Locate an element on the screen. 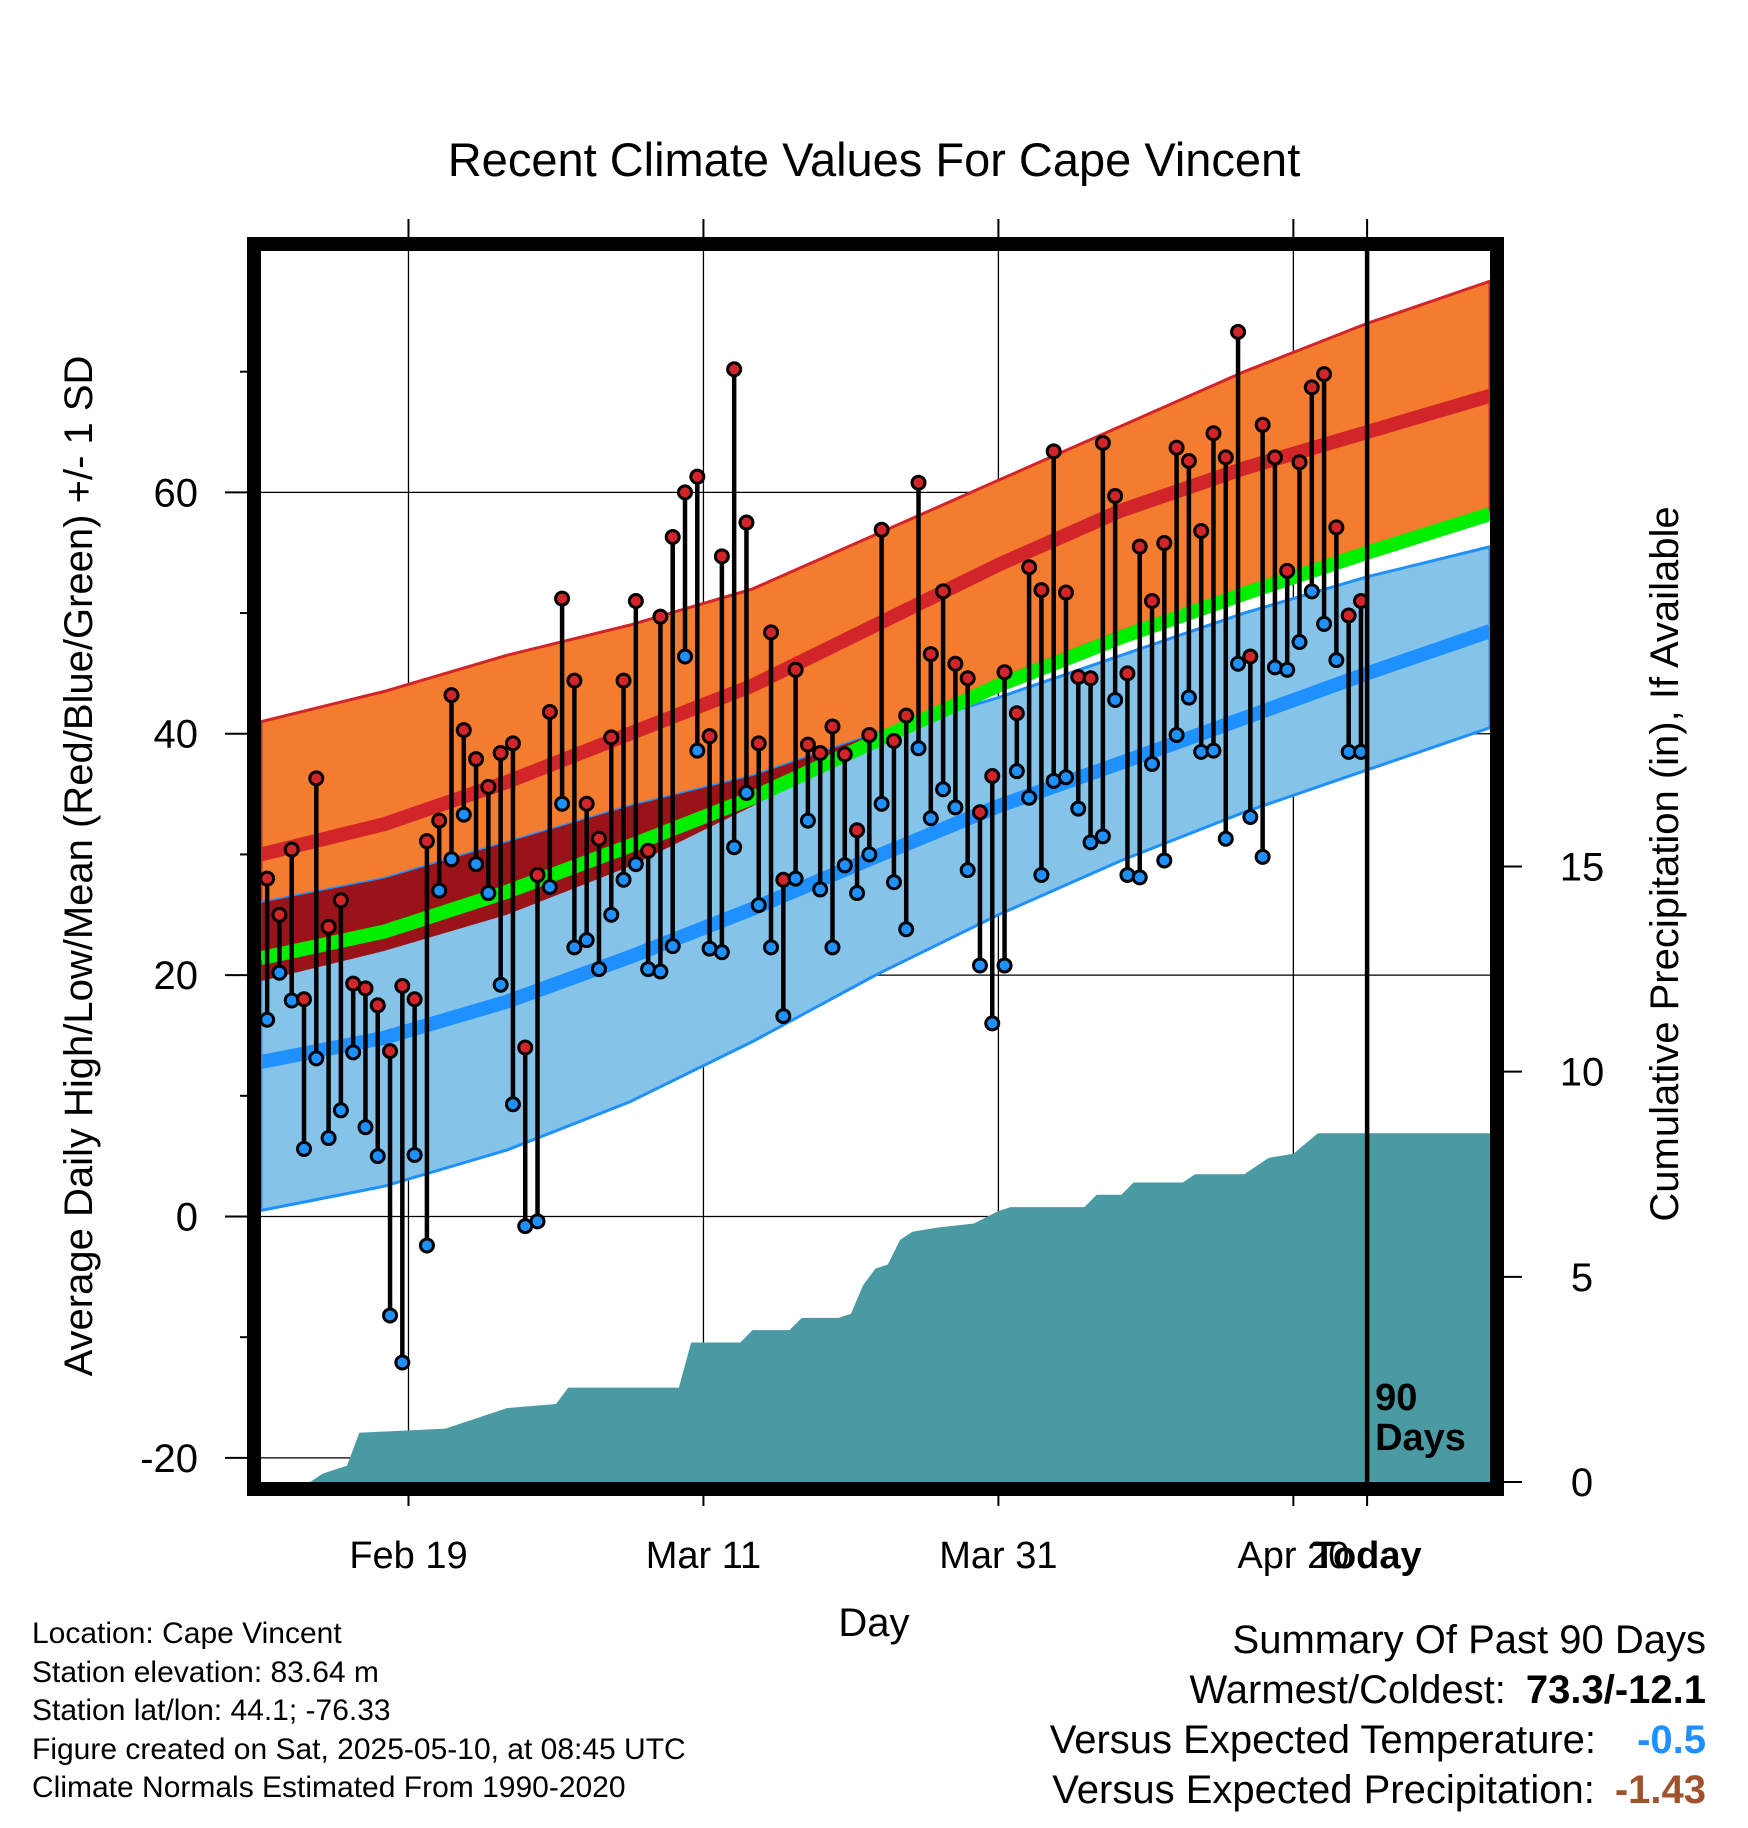 The width and height of the screenshot is (1748, 1828). x-tick-label: Mar 31 is located at coordinates (998, 1556).